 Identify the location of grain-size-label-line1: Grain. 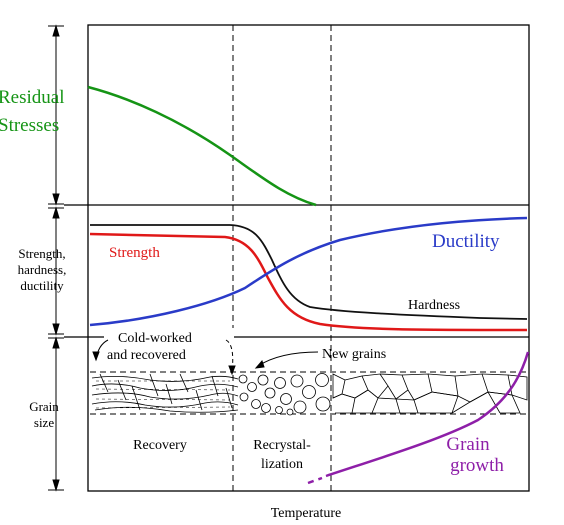
(44, 406).